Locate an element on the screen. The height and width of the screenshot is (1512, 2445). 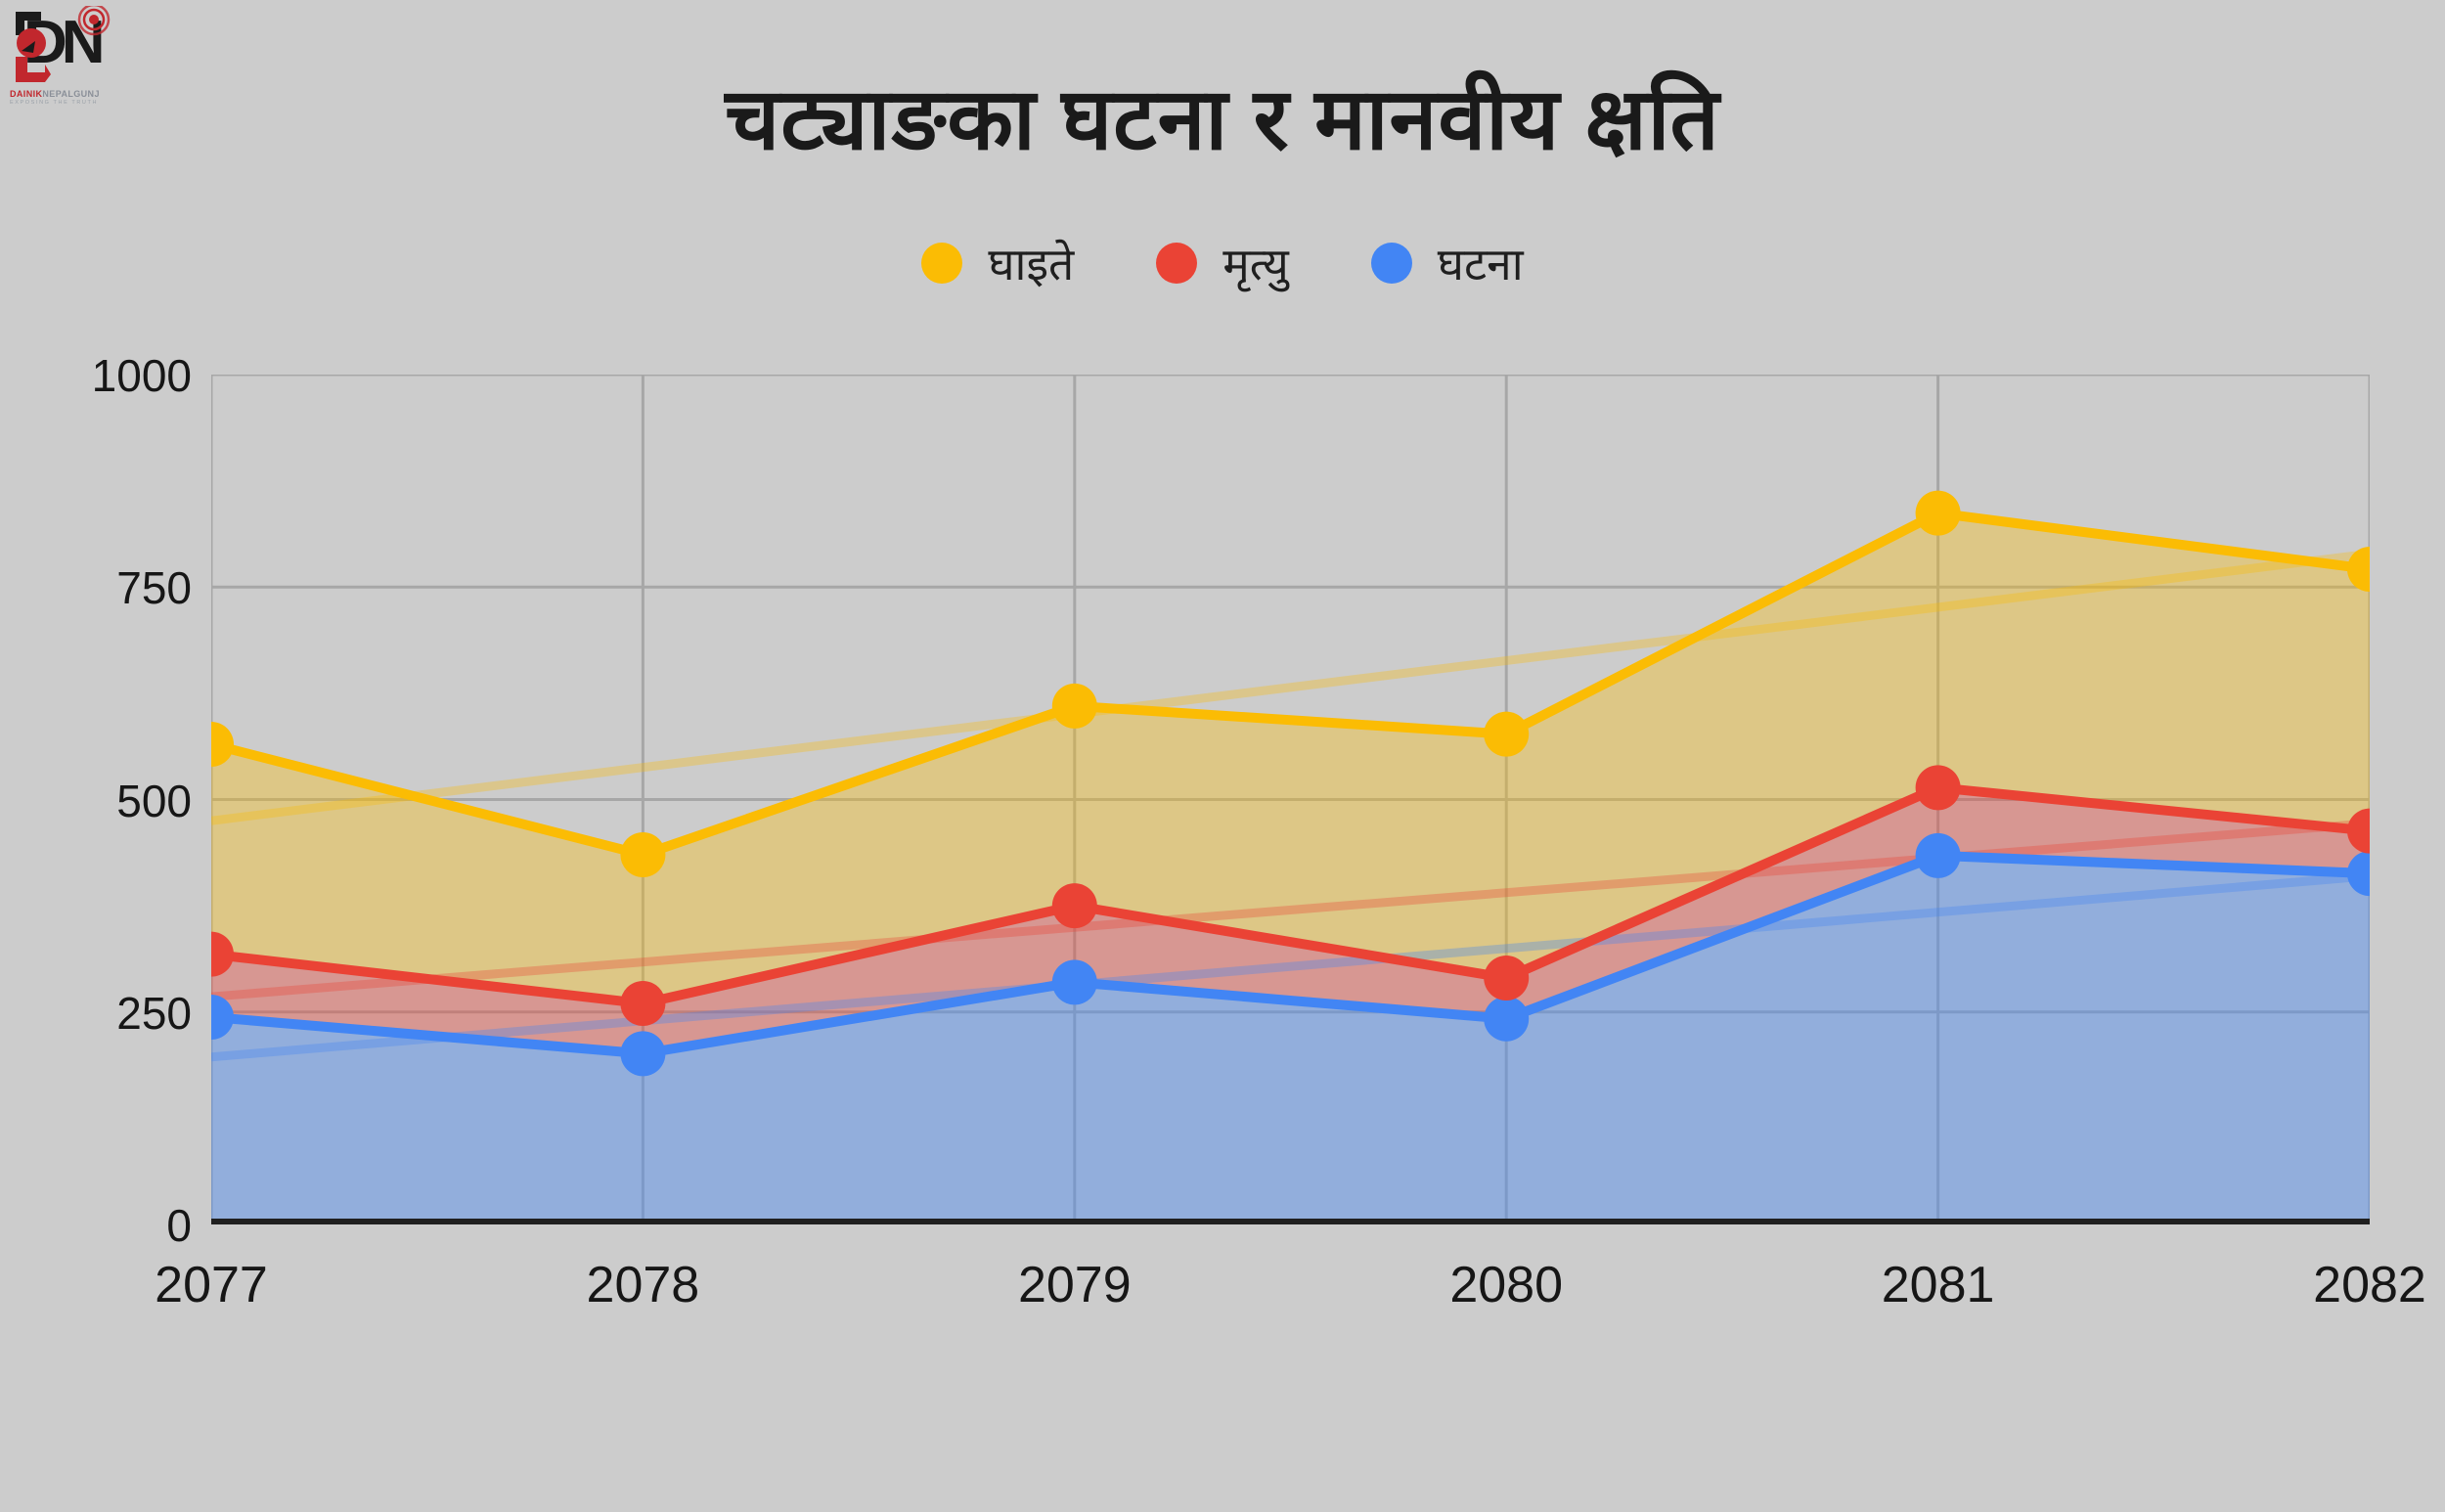
logo-mark: DN is located at coordinates (63, 43).